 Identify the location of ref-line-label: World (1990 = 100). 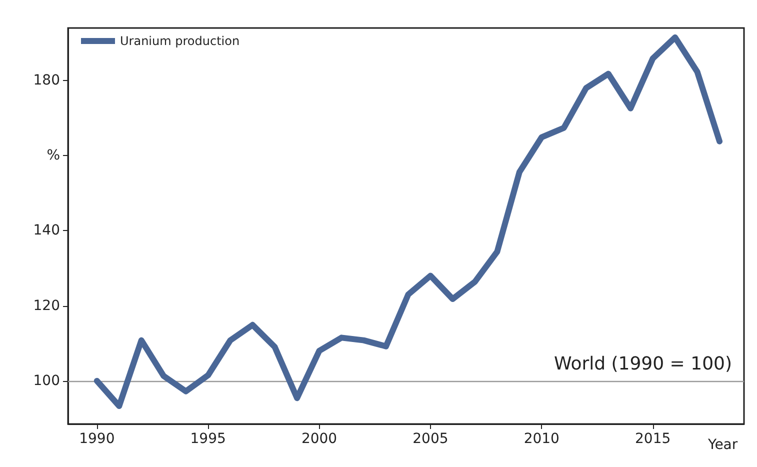
(643, 363).